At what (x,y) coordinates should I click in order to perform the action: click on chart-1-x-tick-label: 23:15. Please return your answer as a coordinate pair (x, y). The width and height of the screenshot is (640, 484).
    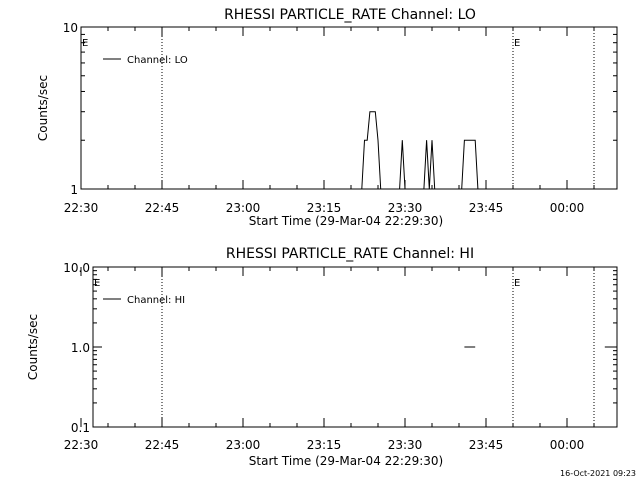
    Looking at the image, I should click on (324, 445).